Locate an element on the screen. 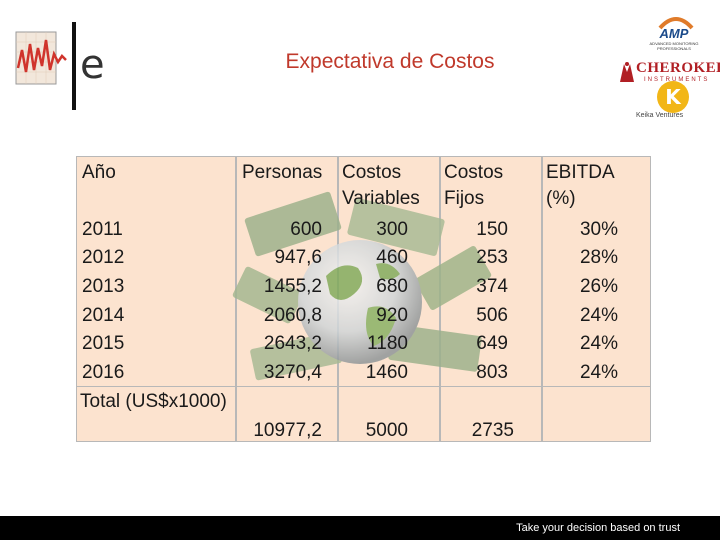 This screenshot has height=540, width=720. footer-tagline: Take your decision based on trust is located at coordinates (598, 528).